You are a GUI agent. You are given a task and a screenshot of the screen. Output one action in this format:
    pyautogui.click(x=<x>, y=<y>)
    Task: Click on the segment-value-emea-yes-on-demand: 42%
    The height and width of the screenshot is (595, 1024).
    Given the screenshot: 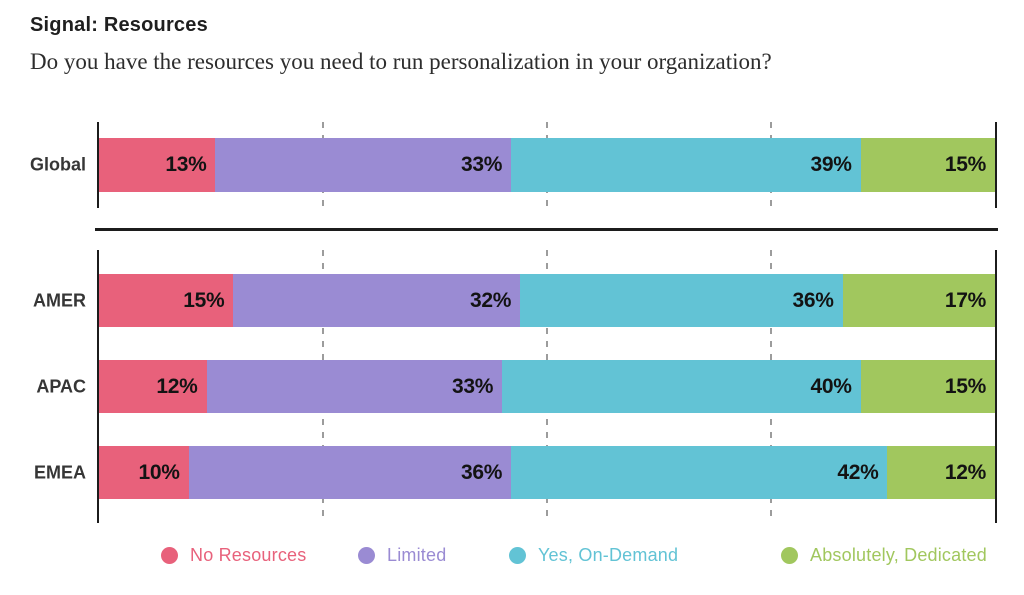 What is the action you would take?
    pyautogui.click(x=858, y=472)
    